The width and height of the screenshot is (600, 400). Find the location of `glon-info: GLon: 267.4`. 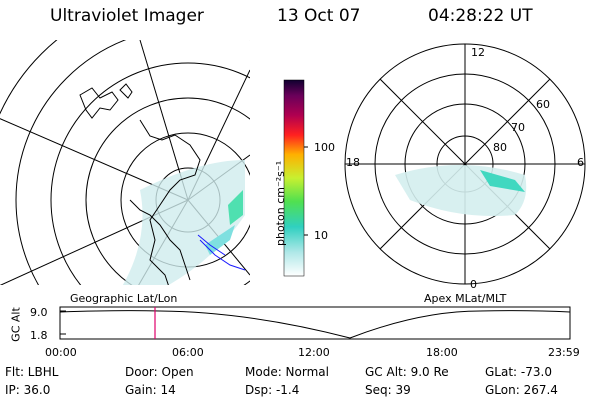

glon-info: GLon: 267.4 is located at coordinates (521, 390).